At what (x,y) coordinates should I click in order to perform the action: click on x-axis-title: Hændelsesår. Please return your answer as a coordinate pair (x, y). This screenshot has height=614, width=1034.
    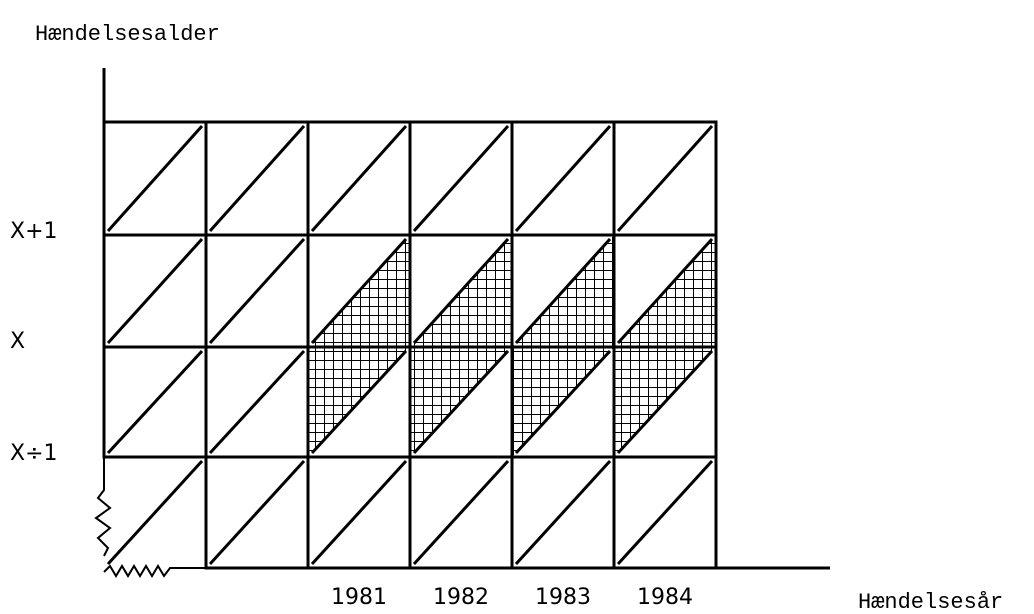
    Looking at the image, I should click on (930, 602).